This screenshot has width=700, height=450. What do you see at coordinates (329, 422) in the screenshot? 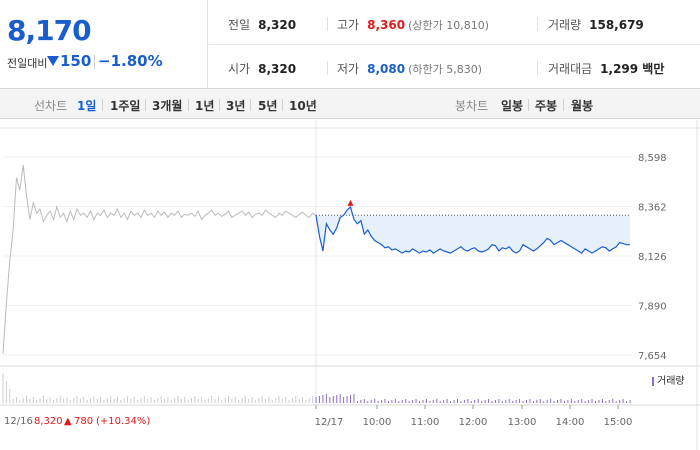
I see `x-tick-label: 12/17` at bounding box center [329, 422].